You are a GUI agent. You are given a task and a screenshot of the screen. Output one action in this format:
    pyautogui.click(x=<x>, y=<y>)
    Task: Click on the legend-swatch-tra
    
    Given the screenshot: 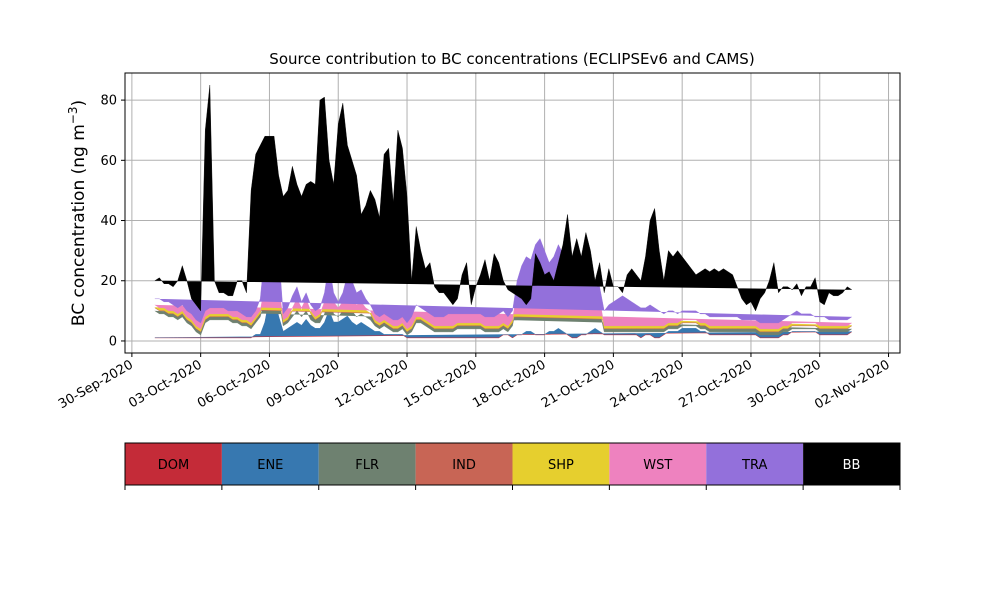 What is the action you would take?
    pyautogui.click(x=755, y=464)
    